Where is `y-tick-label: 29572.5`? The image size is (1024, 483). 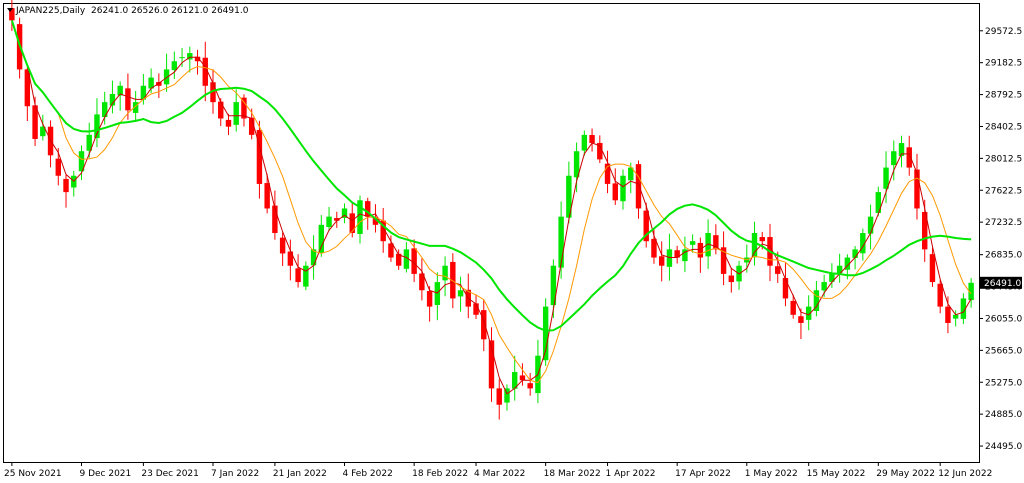
y-tick-label: 29572.5 is located at coordinates (1003, 32).